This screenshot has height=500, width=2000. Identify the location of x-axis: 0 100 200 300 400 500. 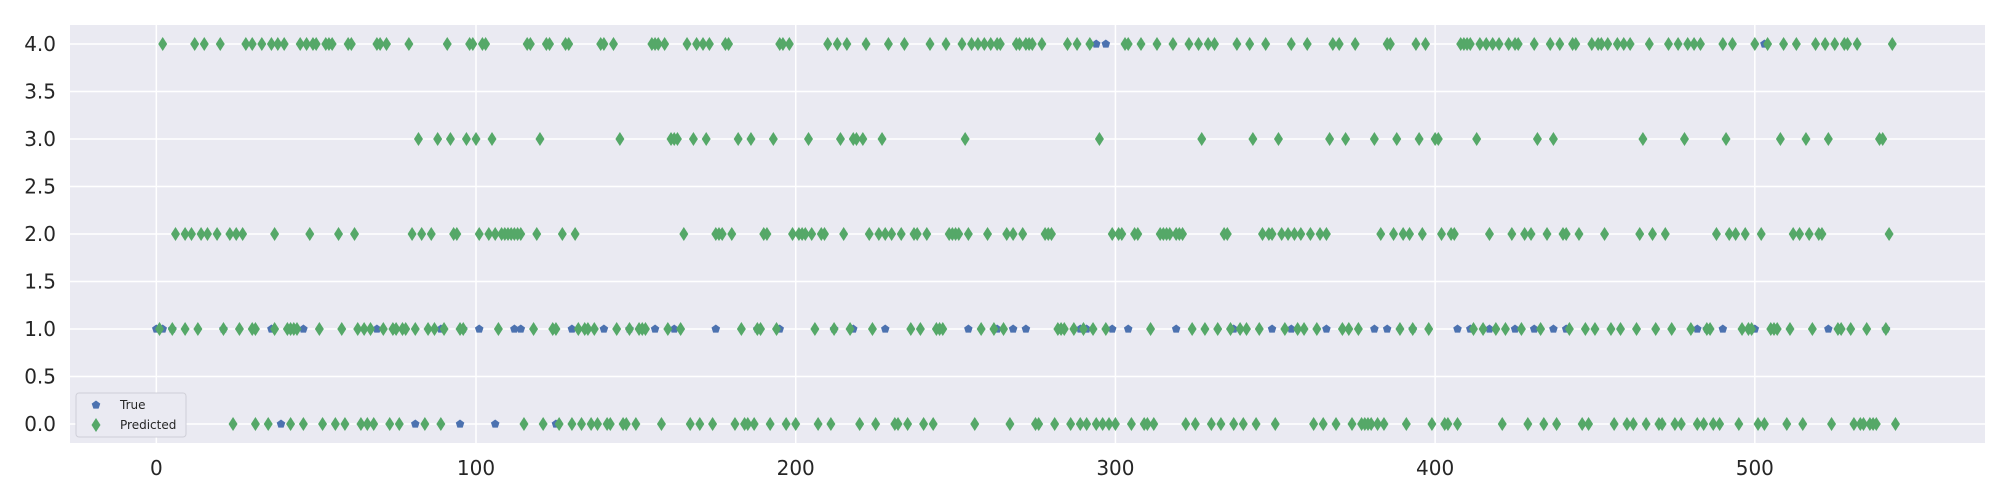
(962, 468).